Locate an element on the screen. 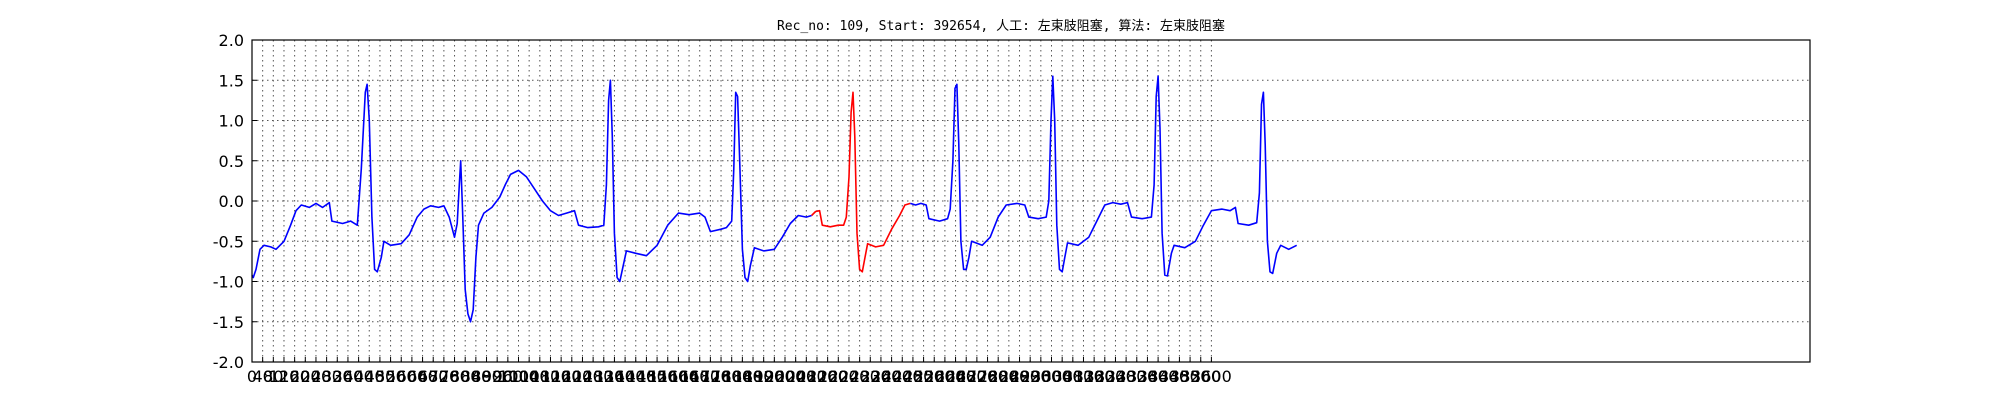 The width and height of the screenshot is (2000, 400). x-tick-label: 1840 is located at coordinates (742, 376).